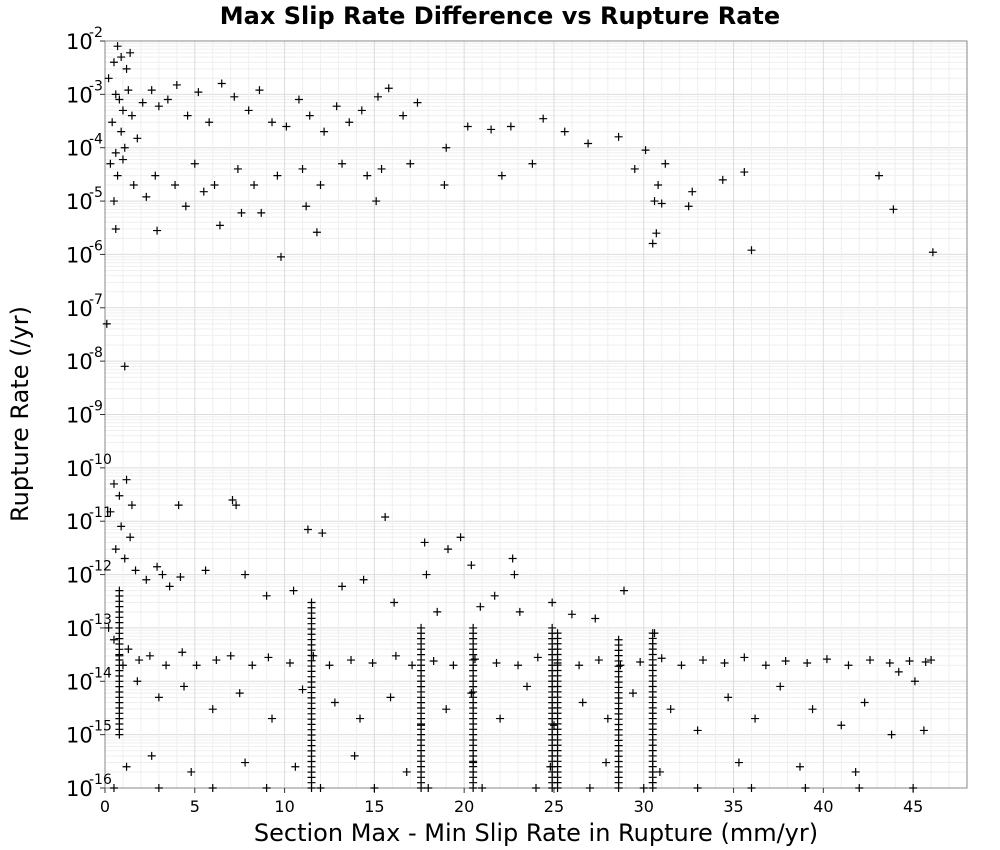  Describe the element at coordinates (733, 806) in the screenshot. I see `x-tick-label: 35` at that location.